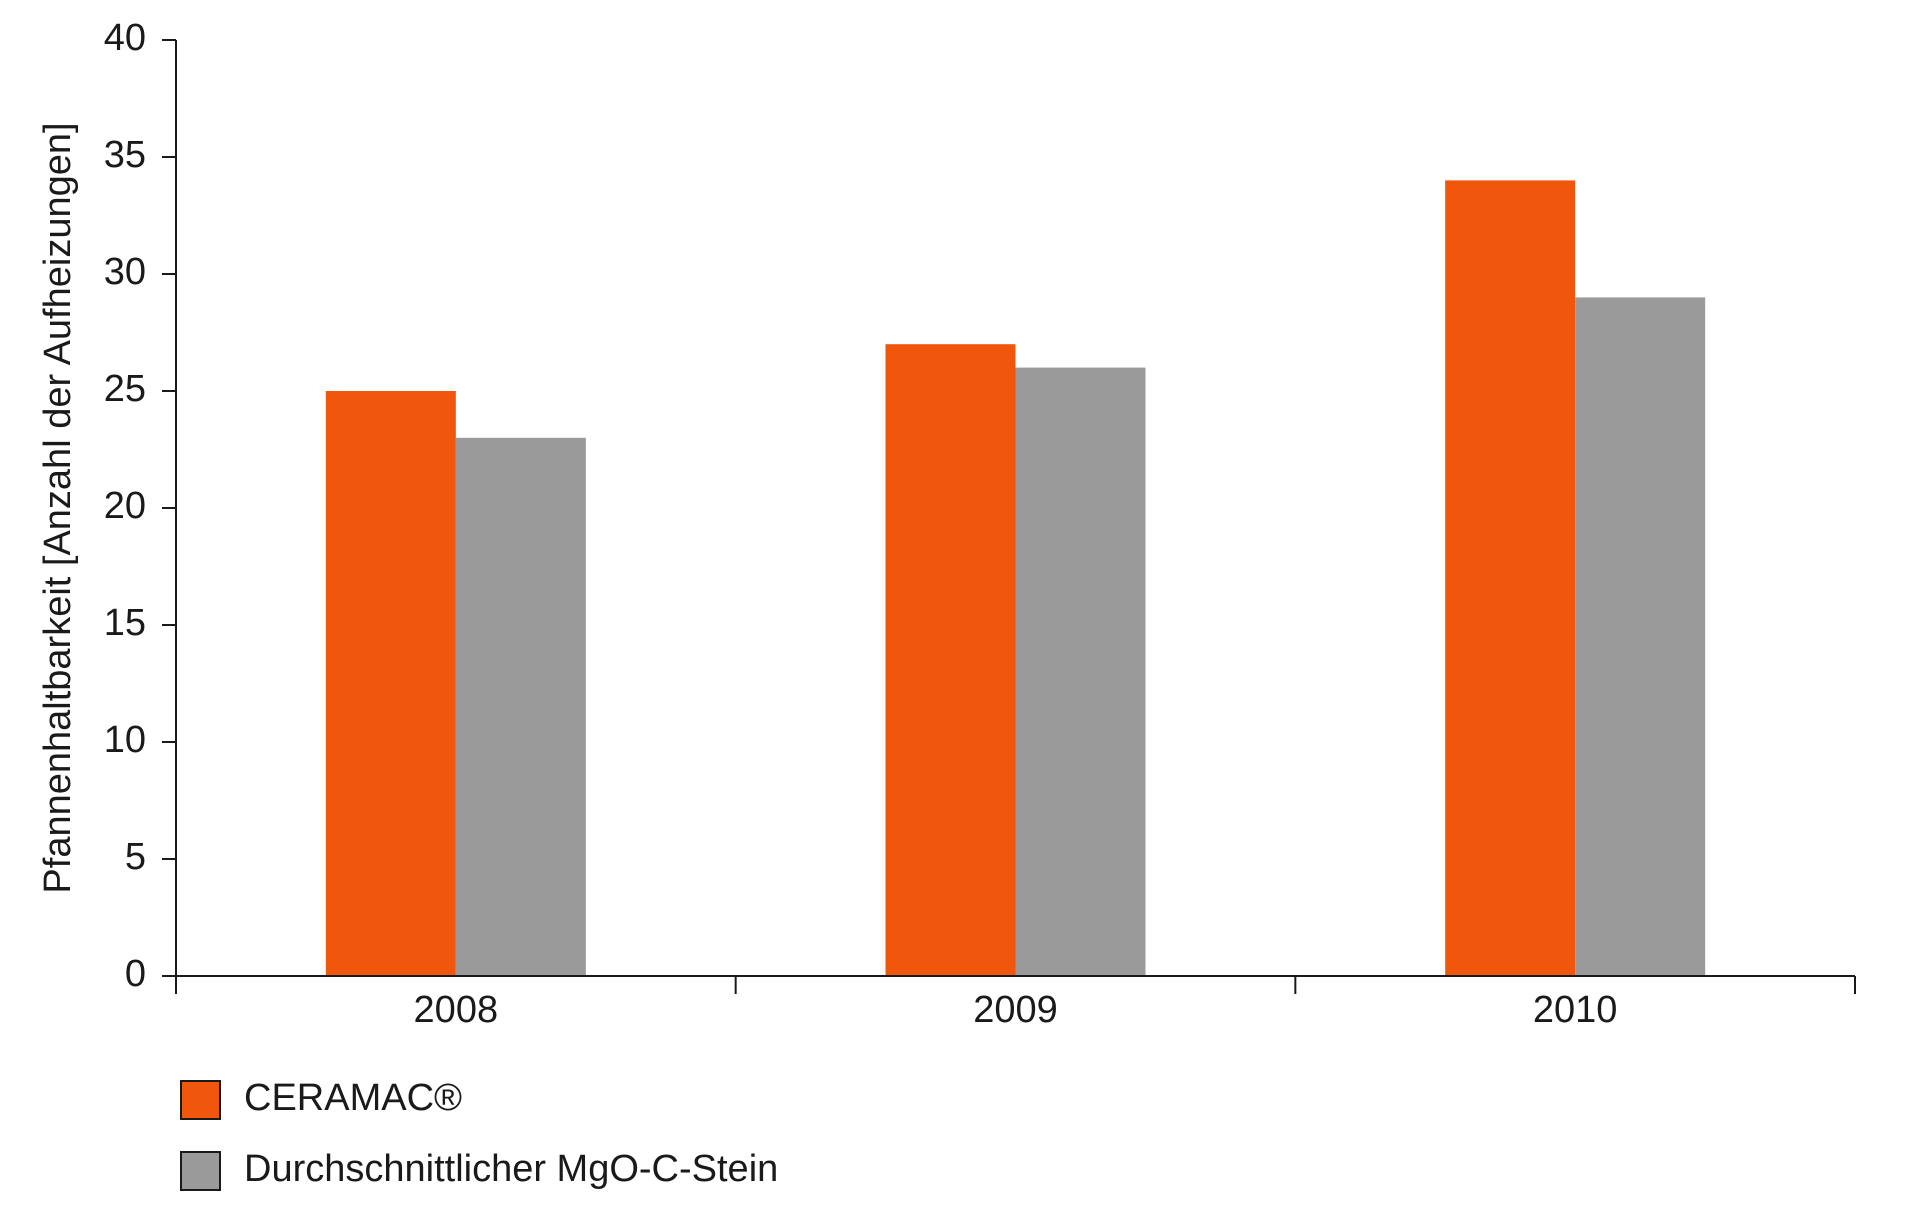 Image resolution: width=1920 pixels, height=1228 pixels. Describe the element at coordinates (1015, 1010) in the screenshot. I see `x-tick-label: 2009` at that location.